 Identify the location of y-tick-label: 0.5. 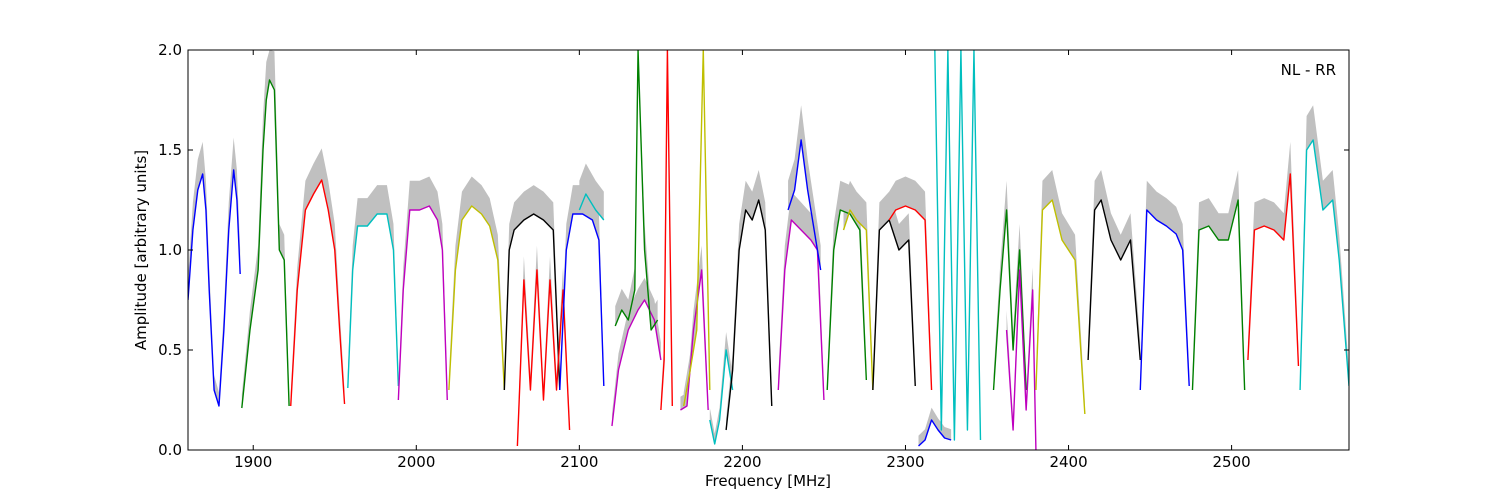
(170, 350).